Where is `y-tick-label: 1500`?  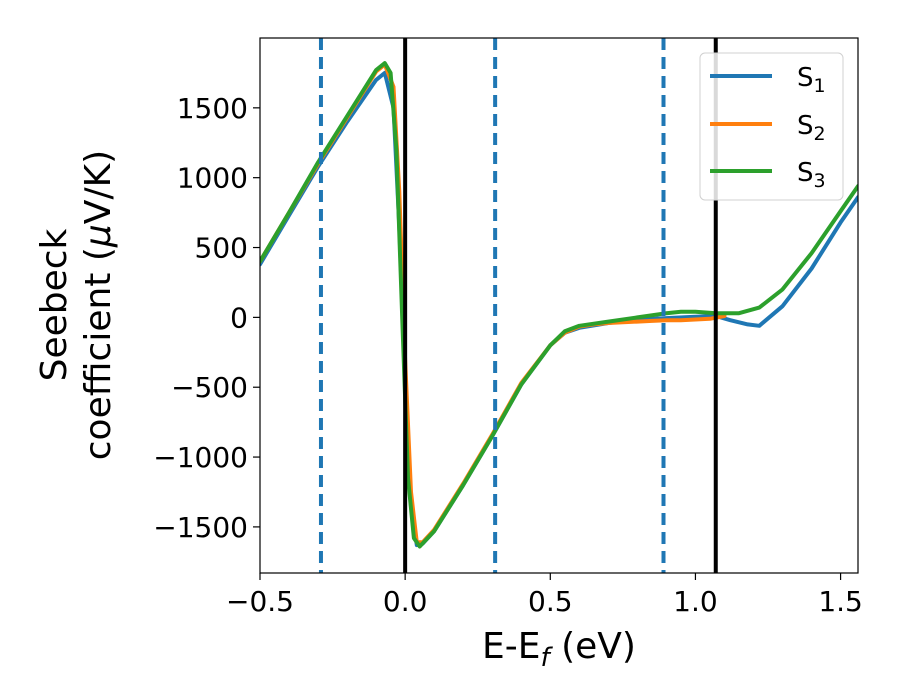 y-tick-label: 1500 is located at coordinates (212, 108).